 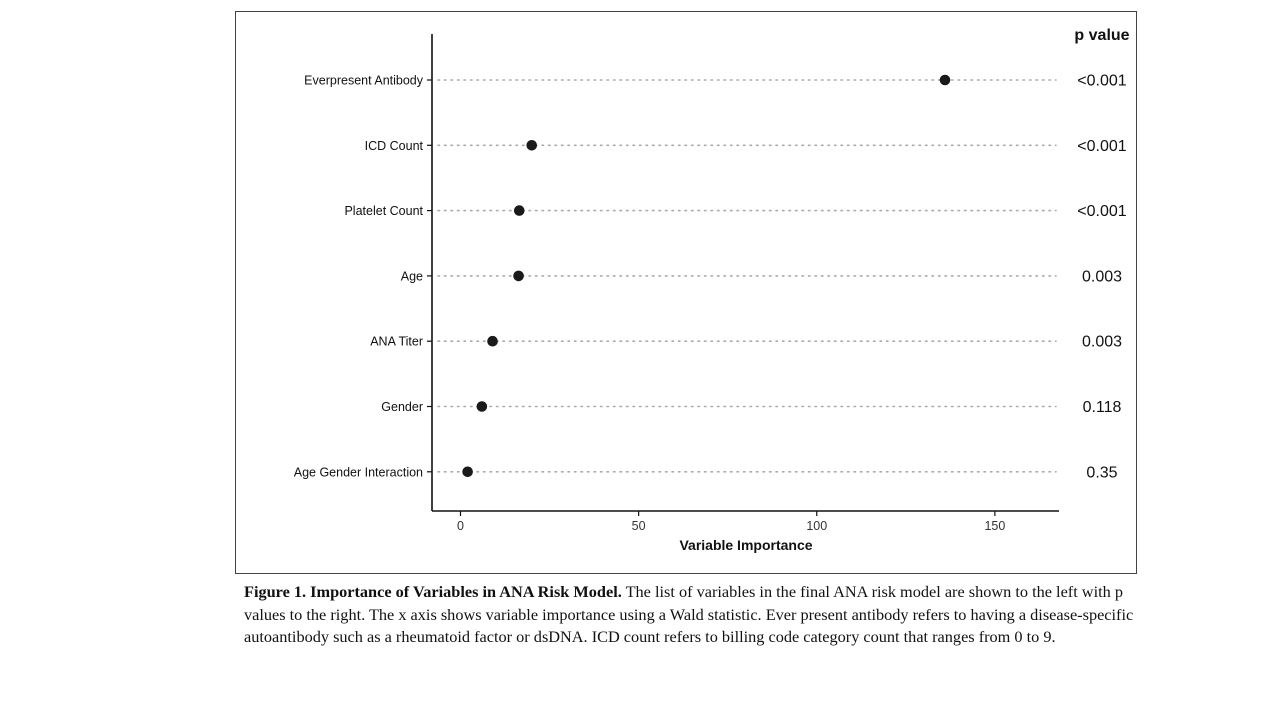 What do you see at coordinates (639, 526) in the screenshot?
I see `x-tick-label: 50` at bounding box center [639, 526].